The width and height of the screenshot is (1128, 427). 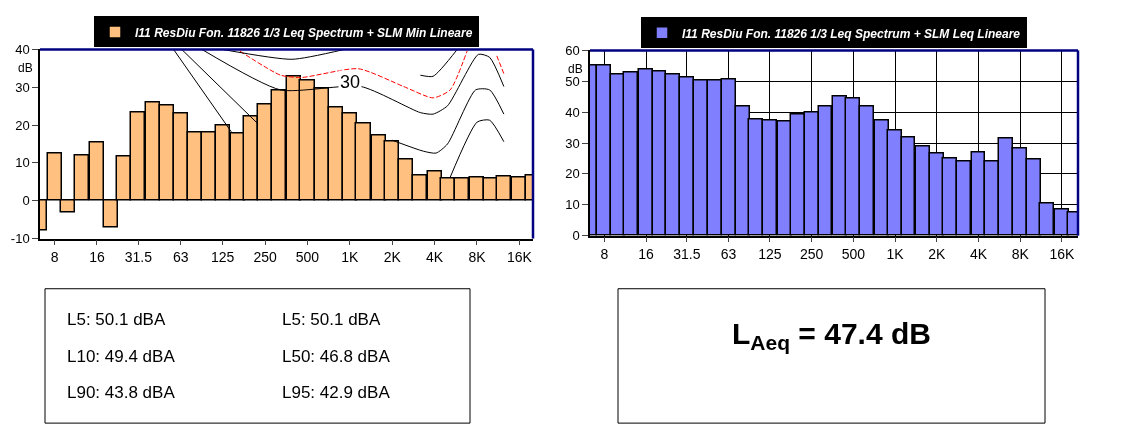 What do you see at coordinates (851, 33) in the screenshot?
I see `legend-label: I11 ResDiu Fon. 11826 1/3 Leq Spectrum + SLM Leq Lineare` at bounding box center [851, 33].